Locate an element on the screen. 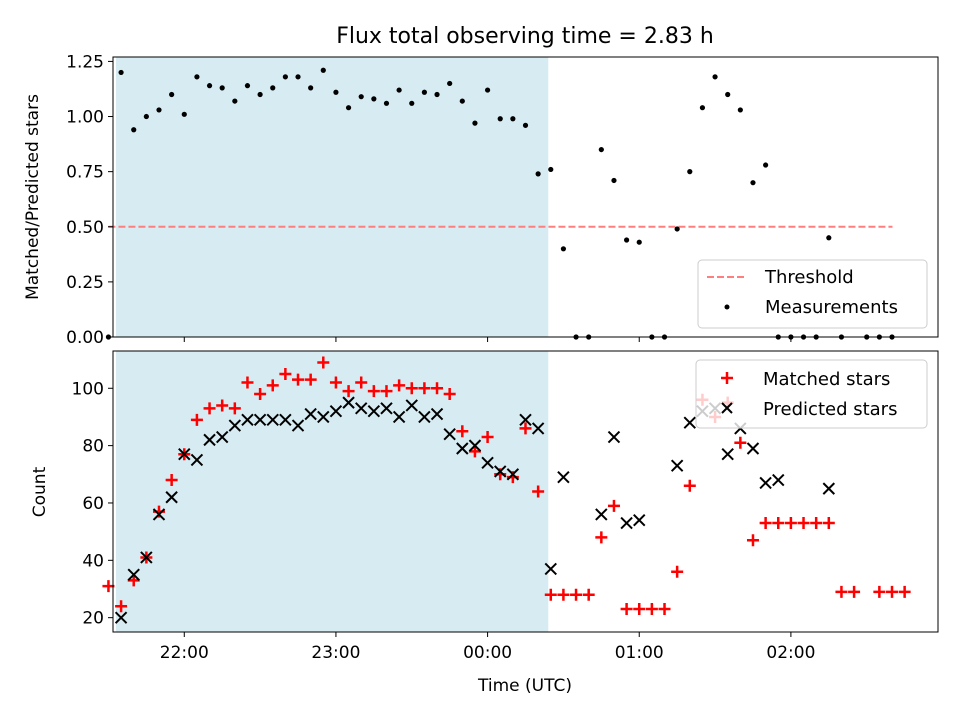 The height and width of the screenshot is (720, 960). bottom-y-tick-label: 20 is located at coordinates (93, 619).